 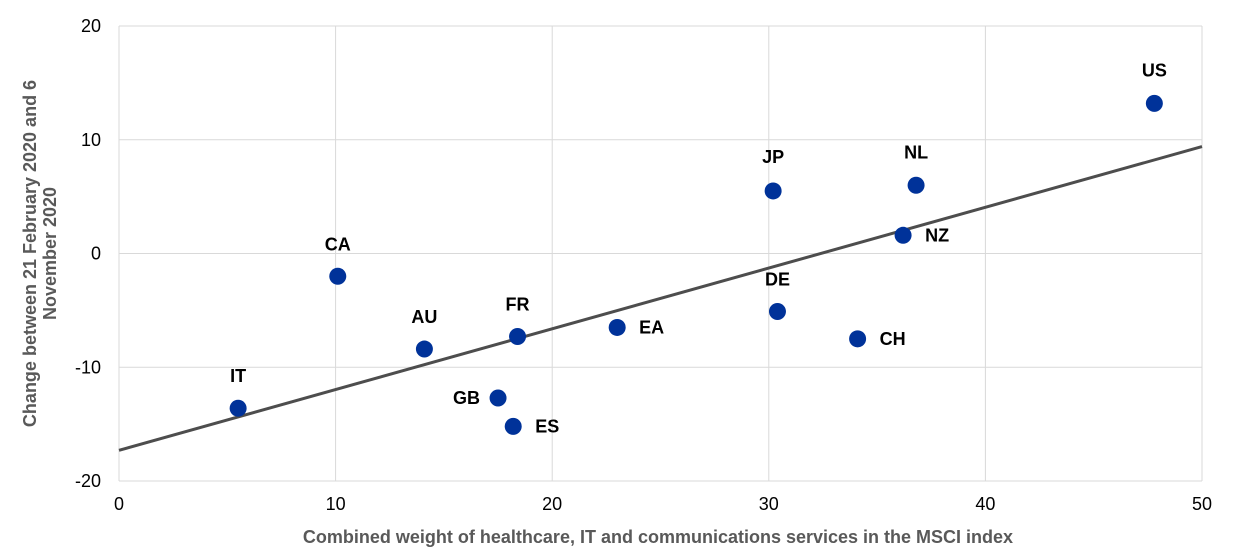 What do you see at coordinates (119, 504) in the screenshot?
I see `x-tick-label: 0` at bounding box center [119, 504].